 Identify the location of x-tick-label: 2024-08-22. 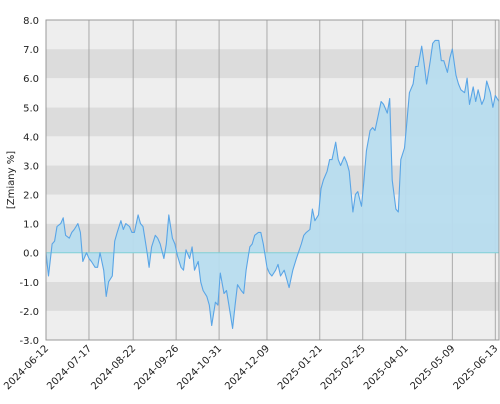
(113, 367).